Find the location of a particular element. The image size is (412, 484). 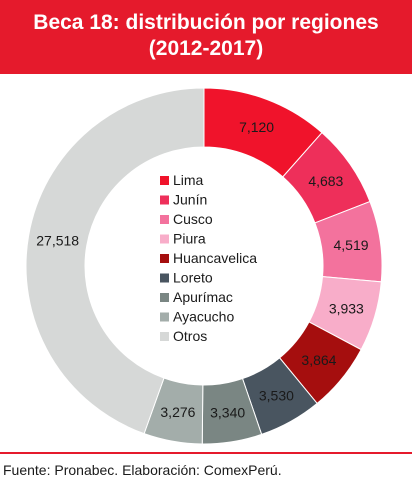

legend-label-otros: Otros is located at coordinates (190, 336).